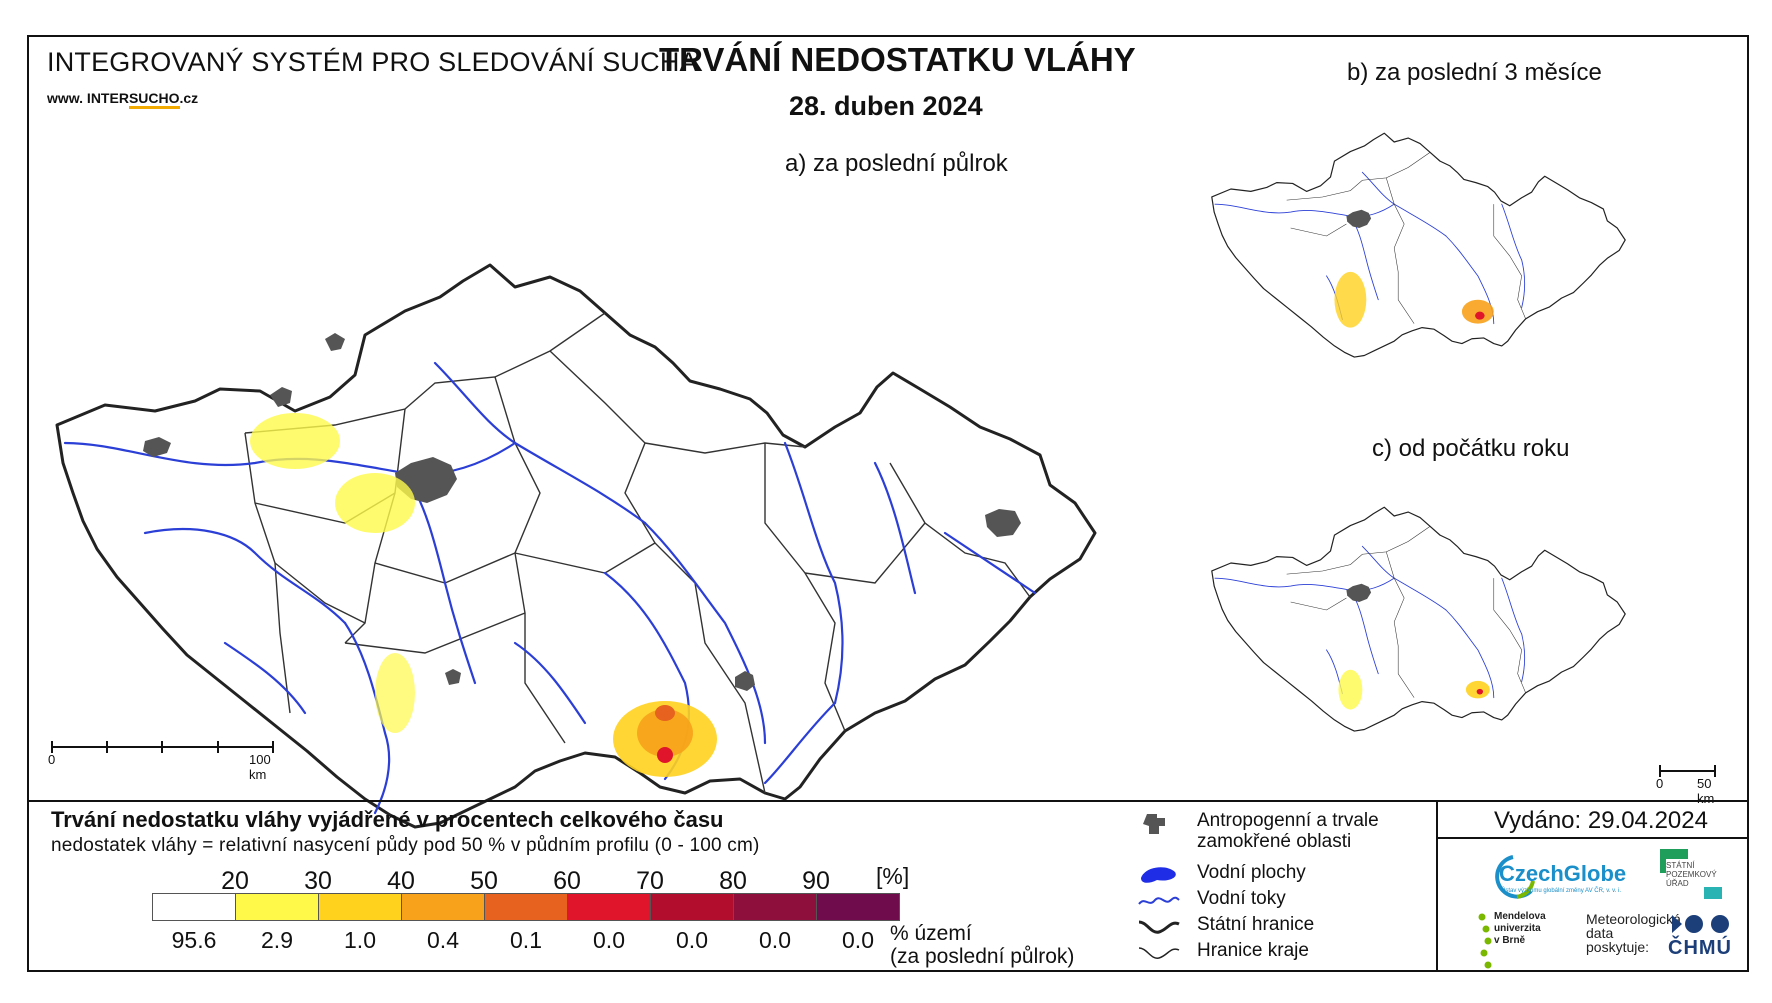  What do you see at coordinates (1274, 841) in the screenshot?
I see `symbol-urban-label-2: zamokřené oblasti` at bounding box center [1274, 841].